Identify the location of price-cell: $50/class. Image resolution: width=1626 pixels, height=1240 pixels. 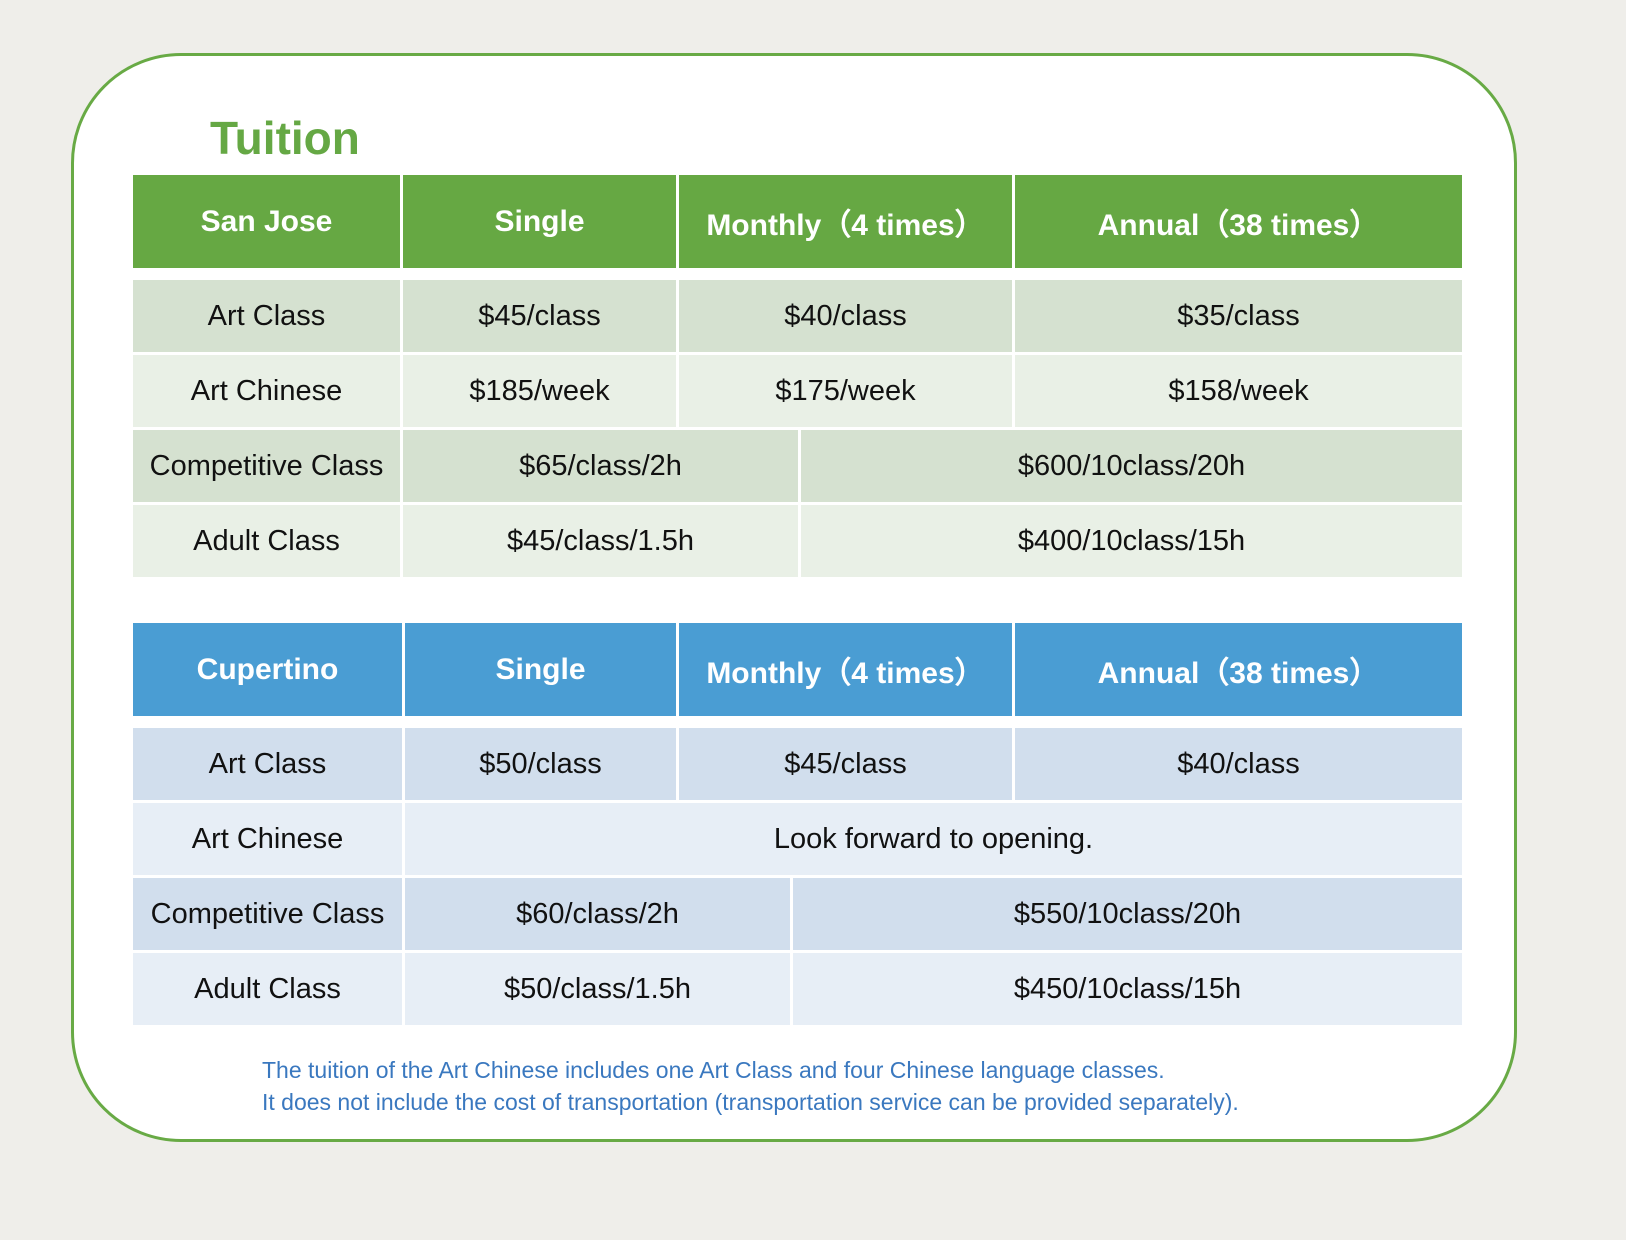
(540, 764).